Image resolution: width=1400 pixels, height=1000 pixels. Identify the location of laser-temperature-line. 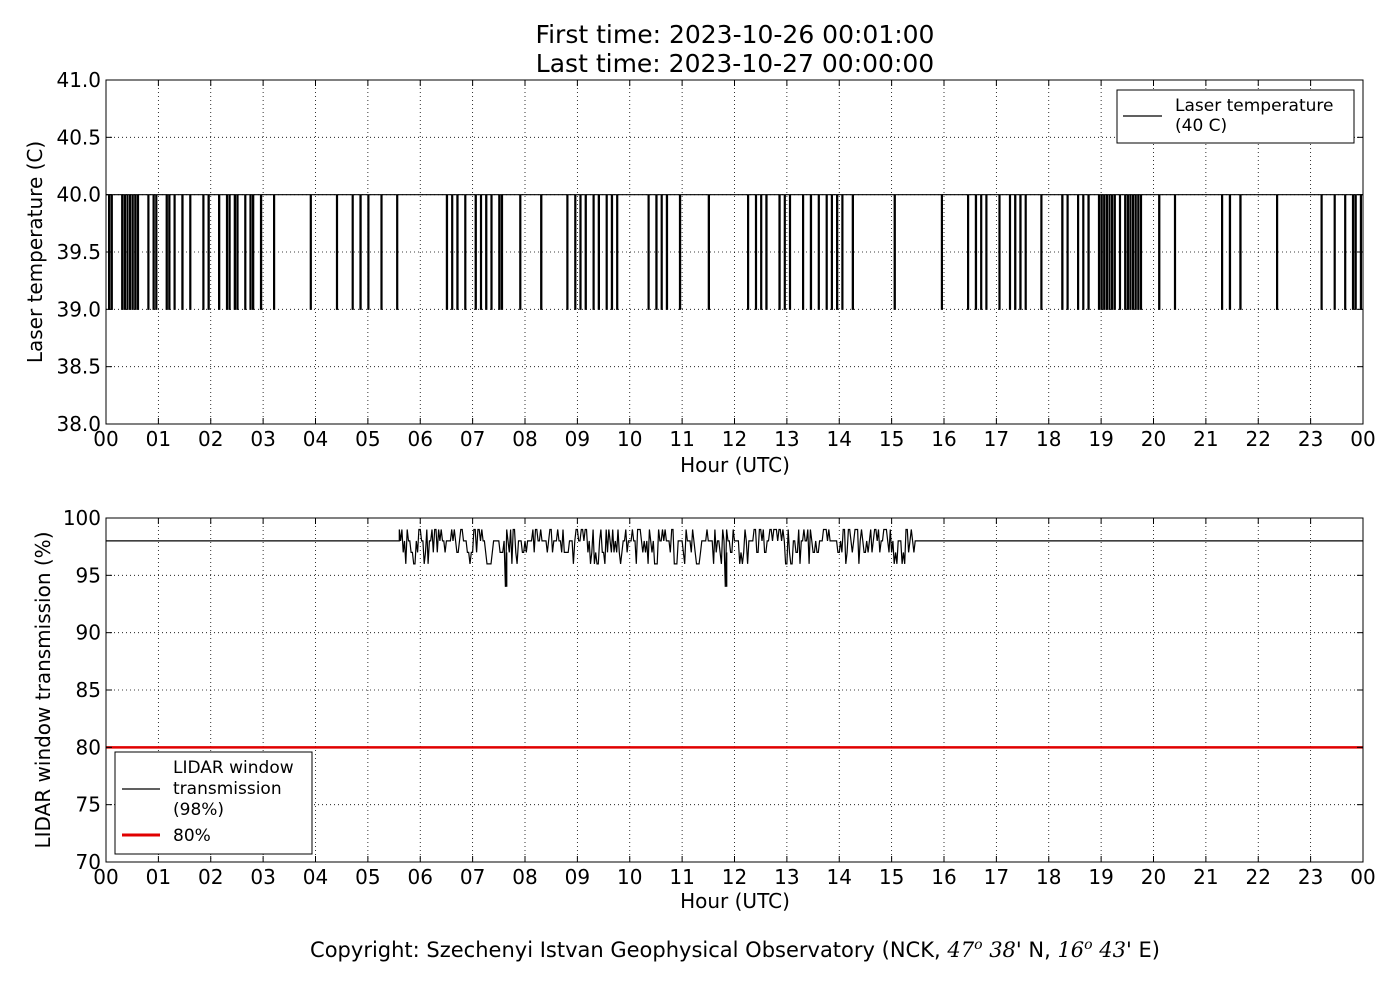
(734, 252).